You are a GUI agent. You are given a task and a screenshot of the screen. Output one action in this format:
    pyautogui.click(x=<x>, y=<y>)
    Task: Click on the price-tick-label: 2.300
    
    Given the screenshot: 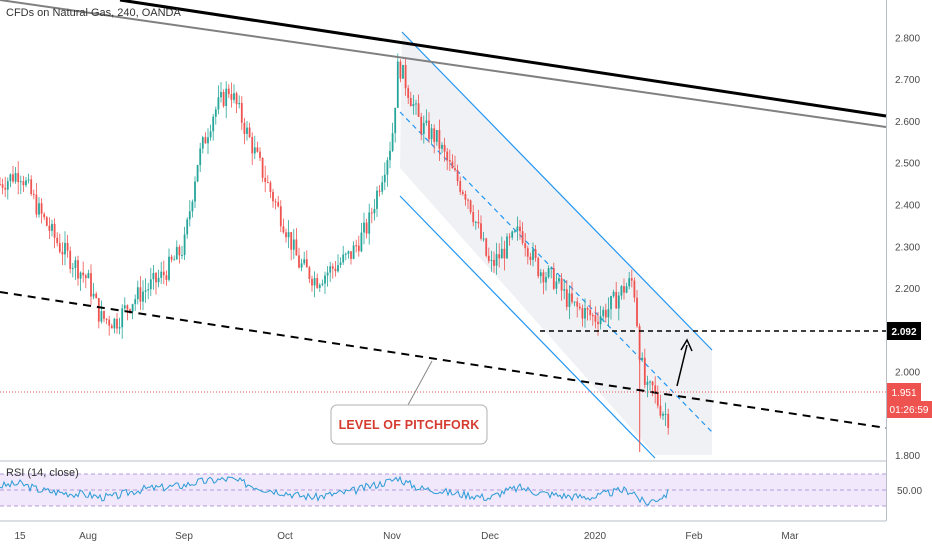 What is the action you would take?
    pyautogui.click(x=907, y=247)
    